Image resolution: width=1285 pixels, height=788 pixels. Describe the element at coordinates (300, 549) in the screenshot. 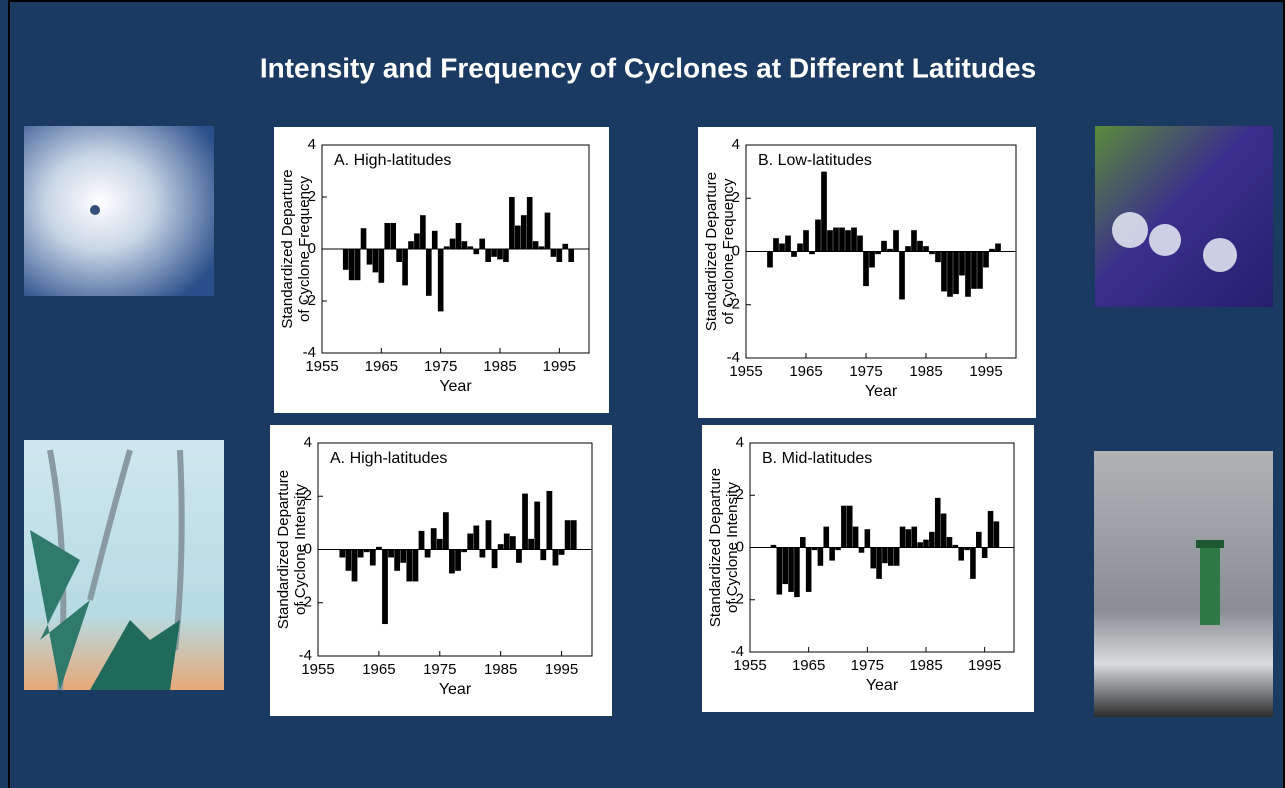

I see `y-axis-label: of Cyclone Intensity` at that location.